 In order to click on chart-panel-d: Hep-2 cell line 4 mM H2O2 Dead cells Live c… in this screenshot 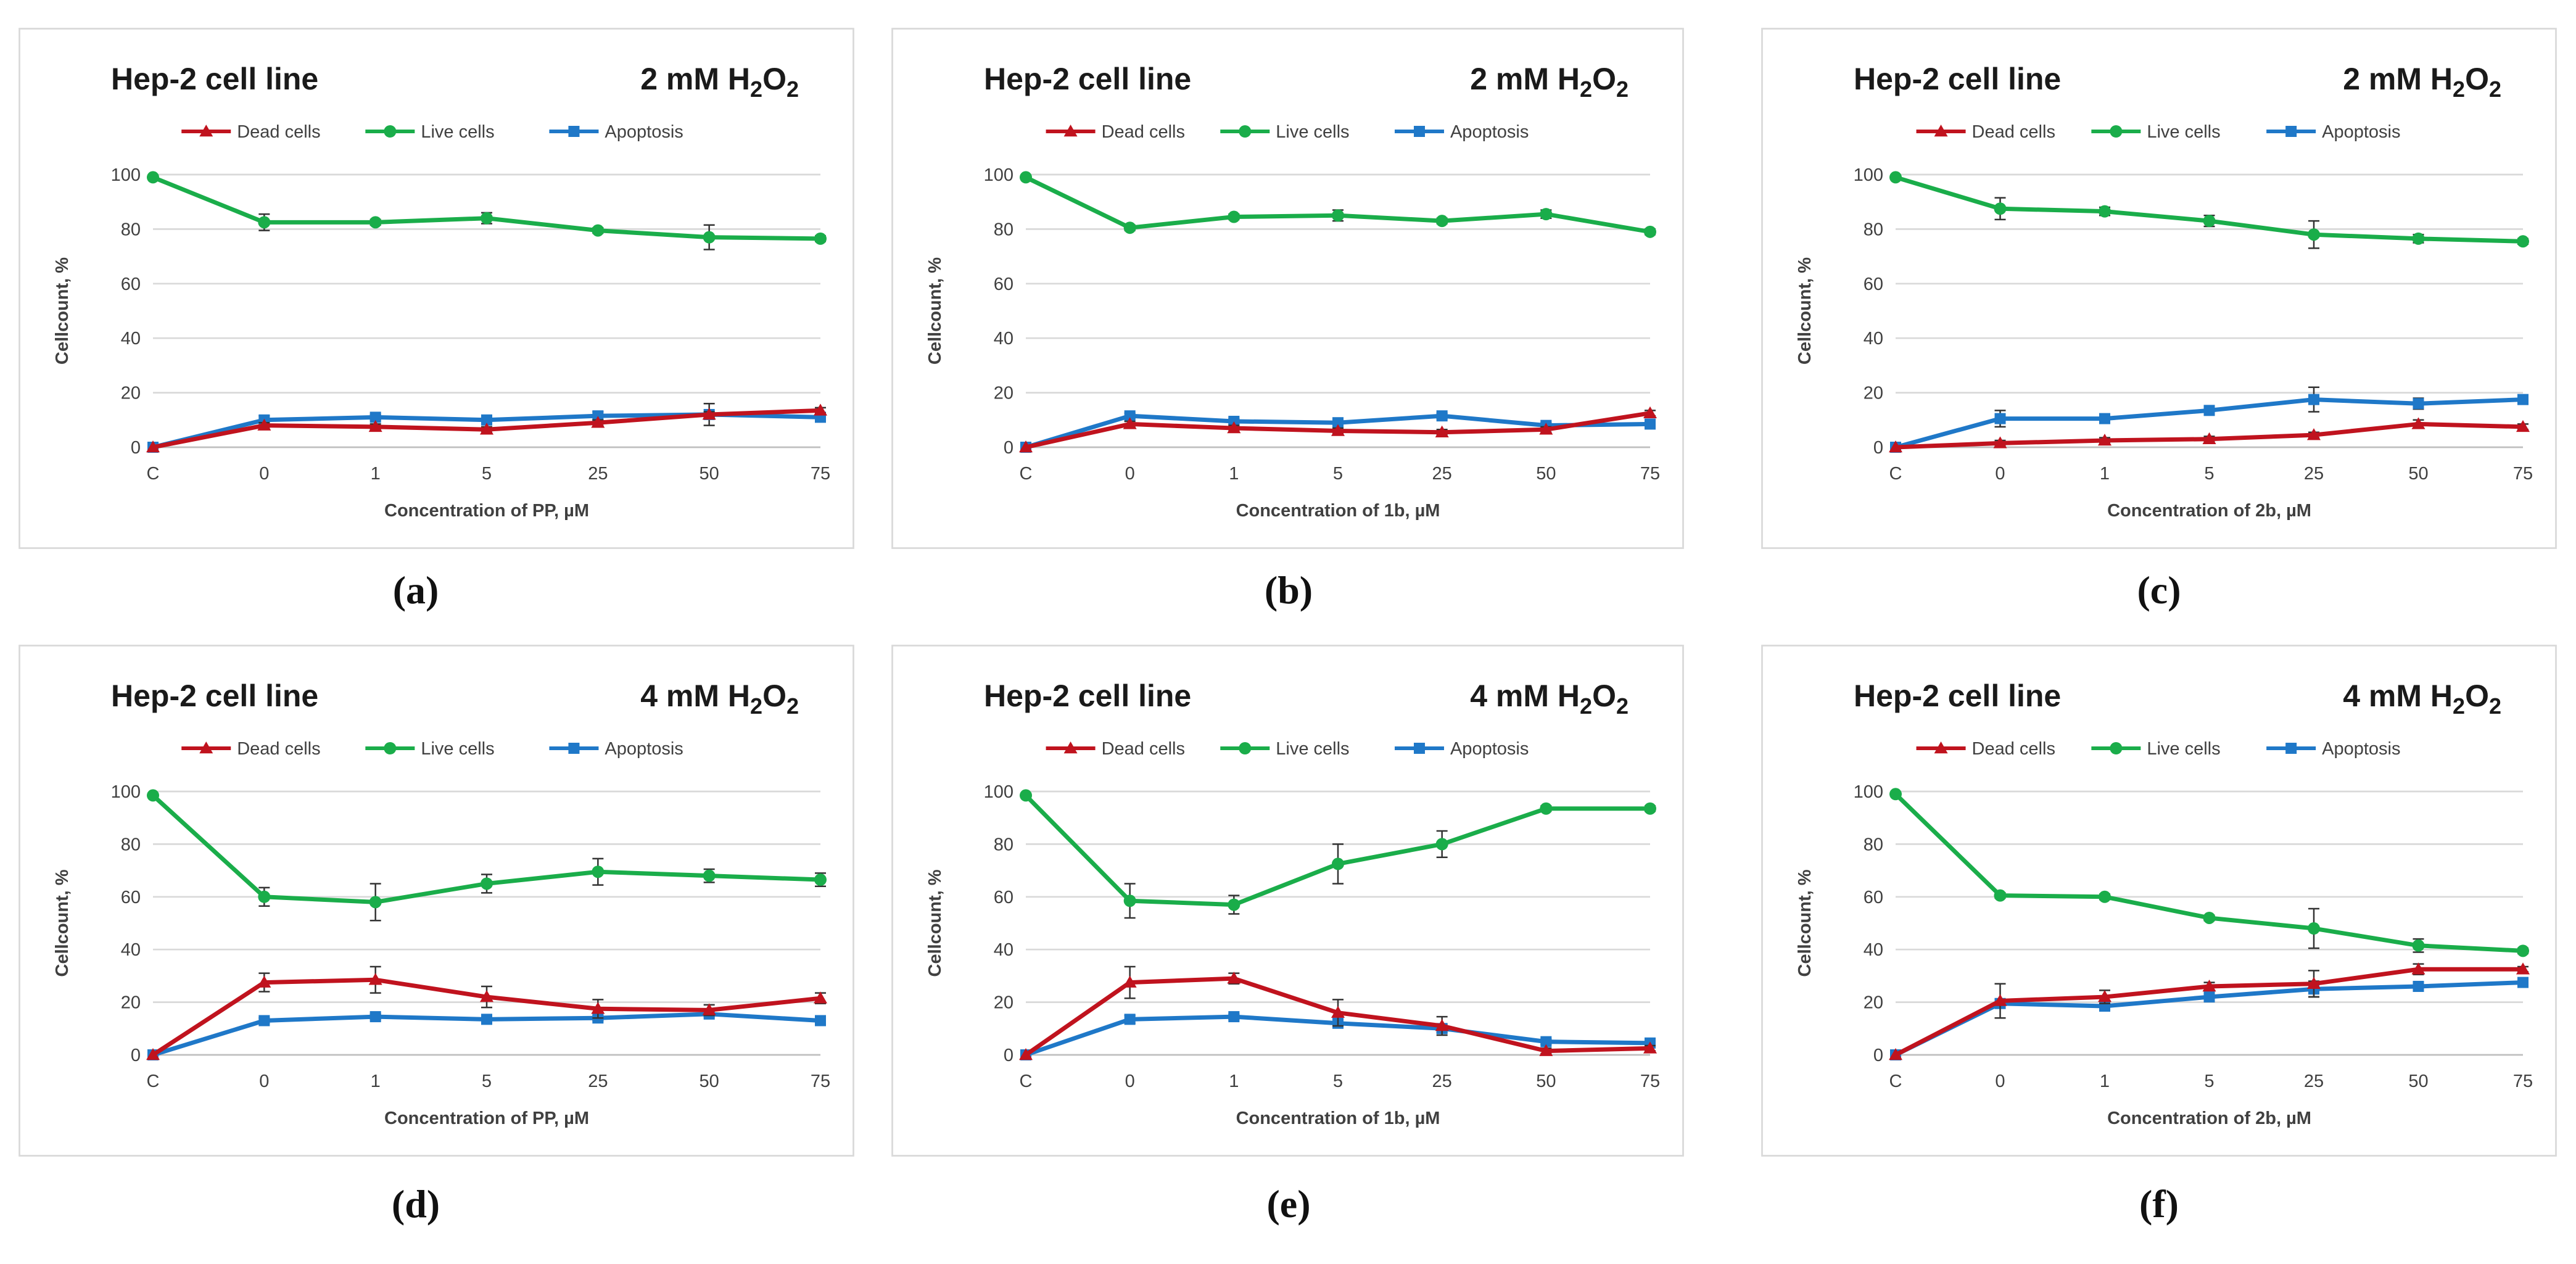, I will do `click(436, 901)`.